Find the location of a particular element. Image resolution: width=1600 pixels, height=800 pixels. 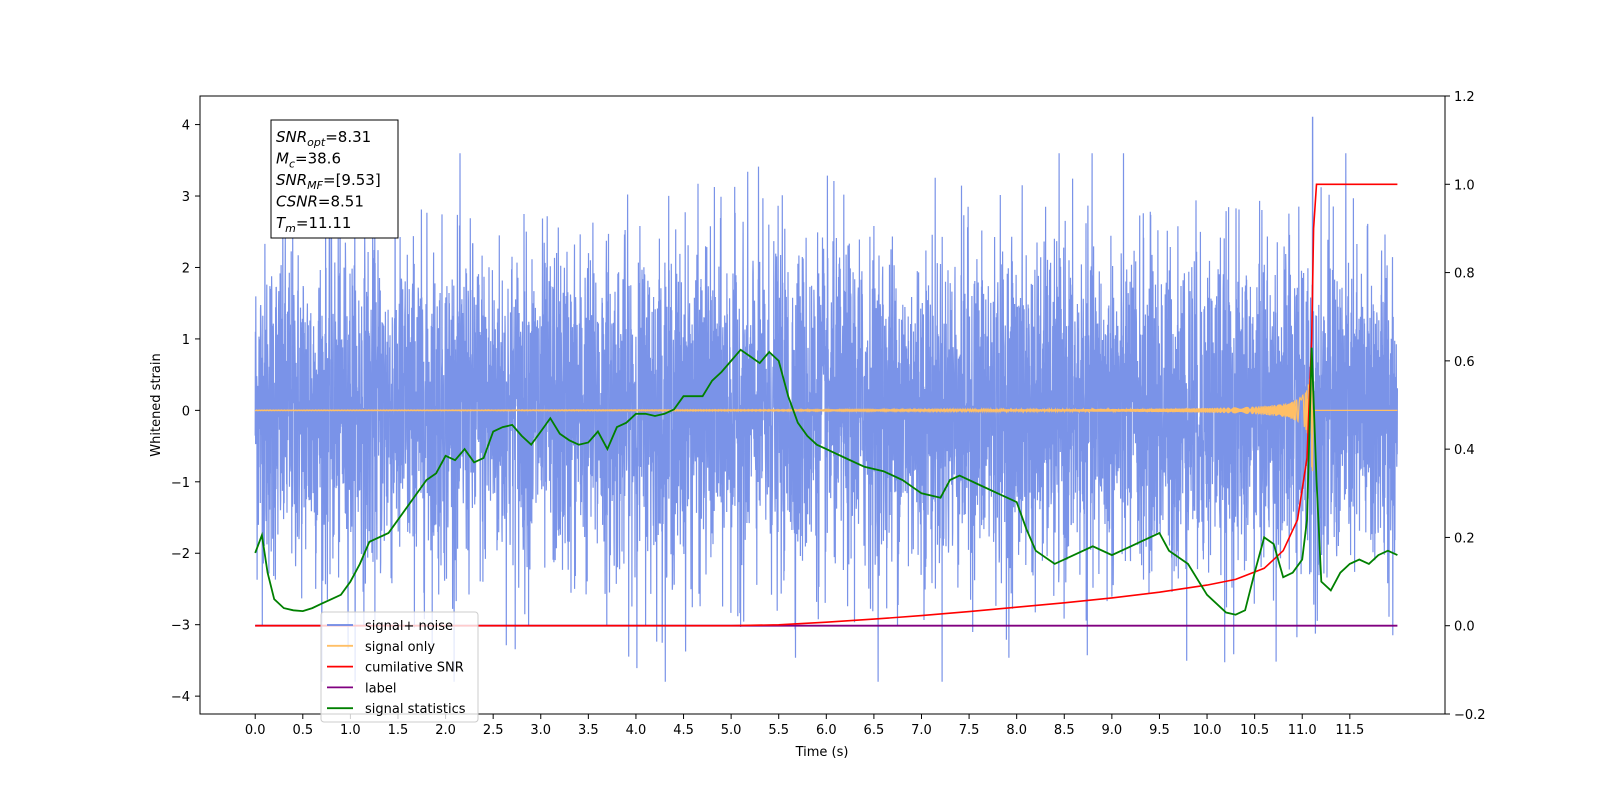

legend-entry-label: cumilative SNR is located at coordinates (414, 668).